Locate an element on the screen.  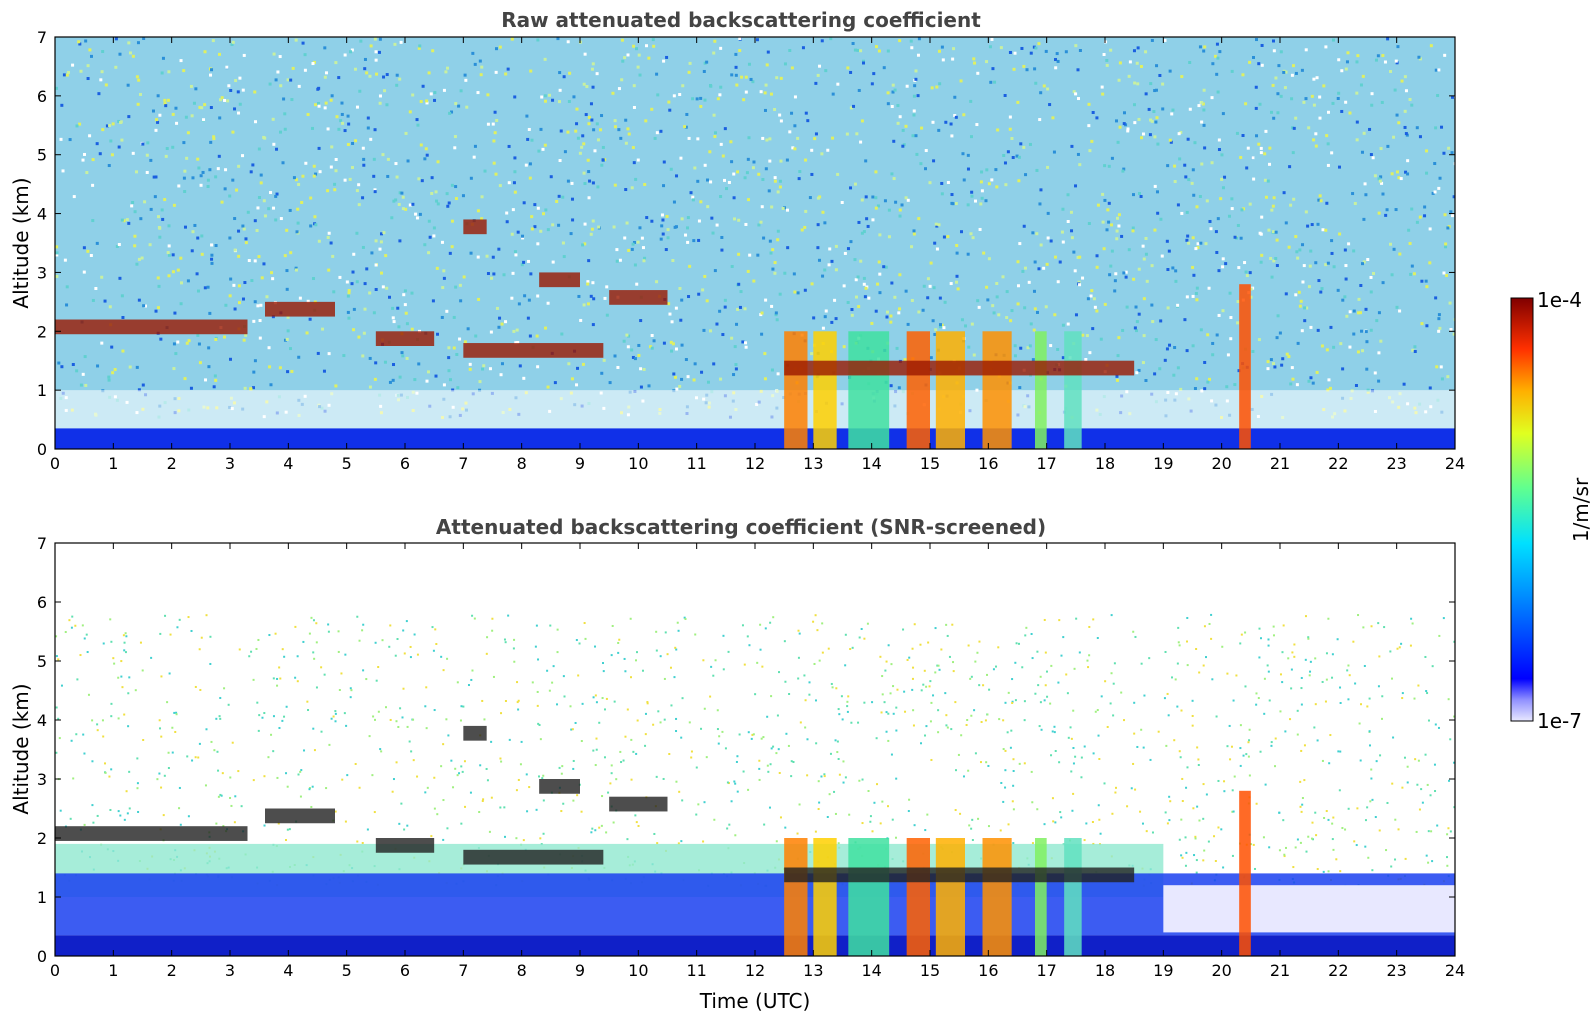
precipitation-column is located at coordinates (1245, 366).